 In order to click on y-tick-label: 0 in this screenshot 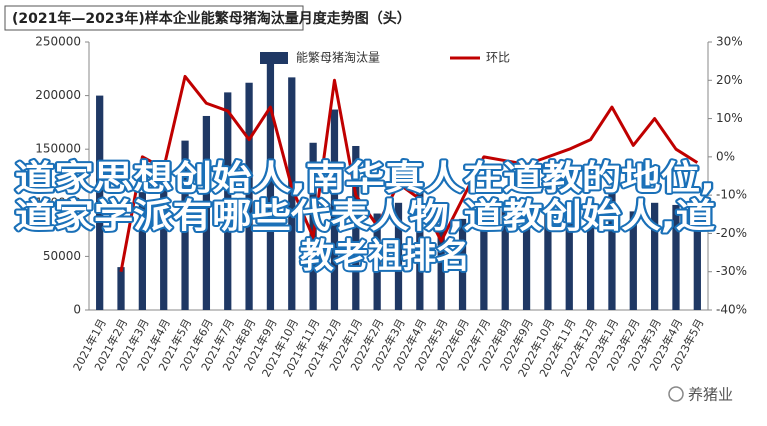, I will do `click(77, 310)`.